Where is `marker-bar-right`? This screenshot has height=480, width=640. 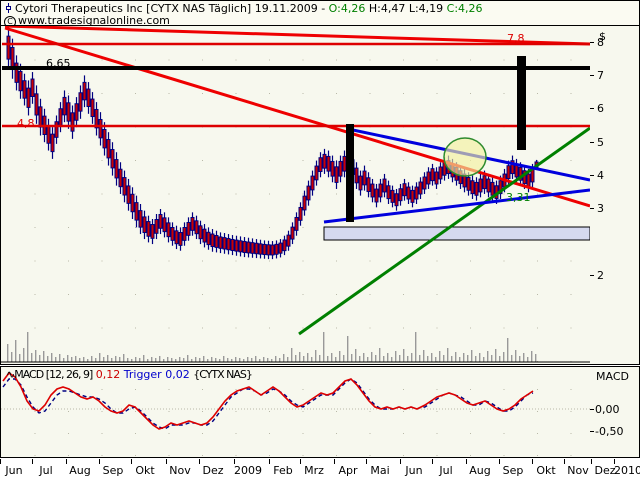 marker-bar-right is located at coordinates (521, 103).